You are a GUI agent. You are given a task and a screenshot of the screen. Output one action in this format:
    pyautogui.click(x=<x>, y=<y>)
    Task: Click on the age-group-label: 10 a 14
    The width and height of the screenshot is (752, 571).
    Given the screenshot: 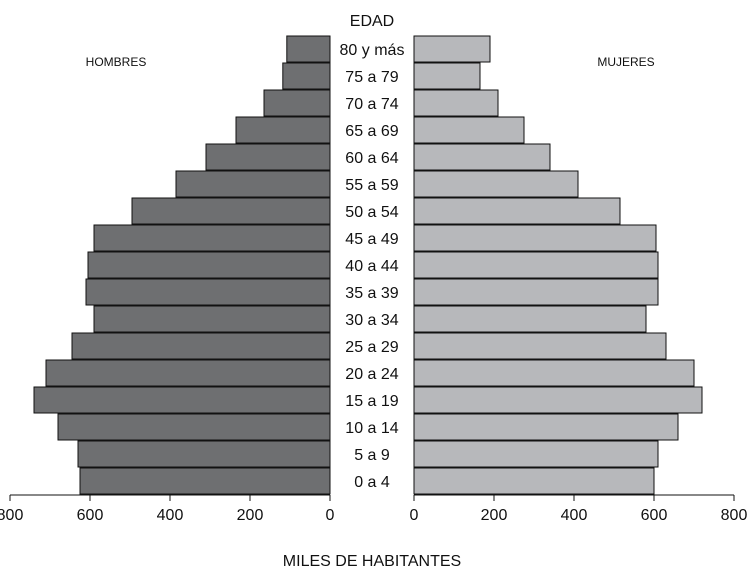 What is the action you would take?
    pyautogui.click(x=371, y=428)
    